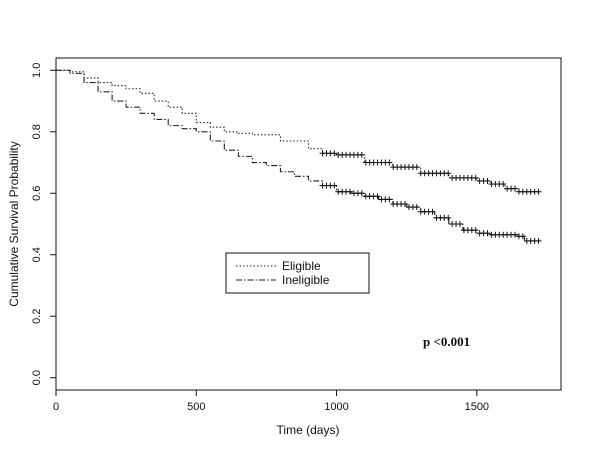  I want to click on y-tick-label: 0.0, so click(37, 377).